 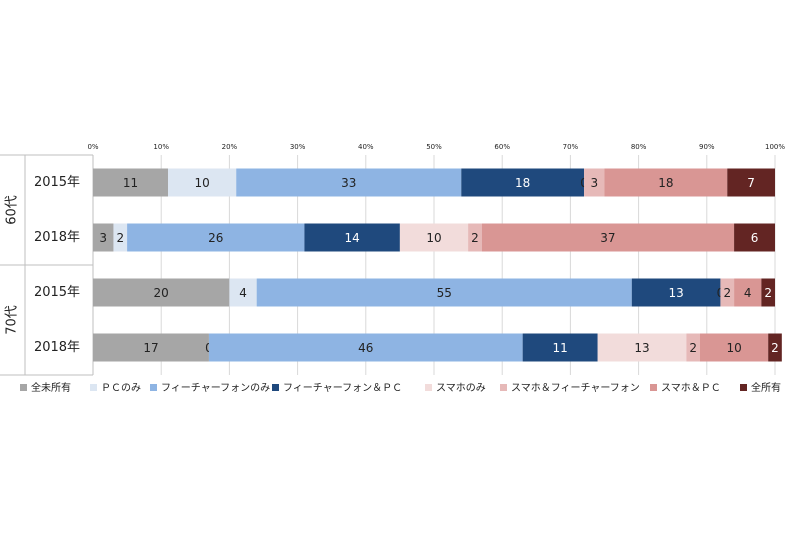 I want to click on group-label: 70代, so click(x=12, y=320).